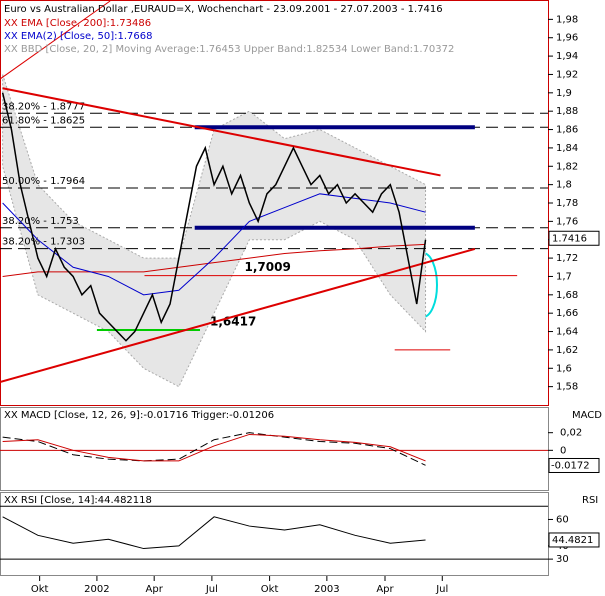  What do you see at coordinates (233, 321) in the screenshot?
I see `support-label: 1,6417` at bounding box center [233, 321].